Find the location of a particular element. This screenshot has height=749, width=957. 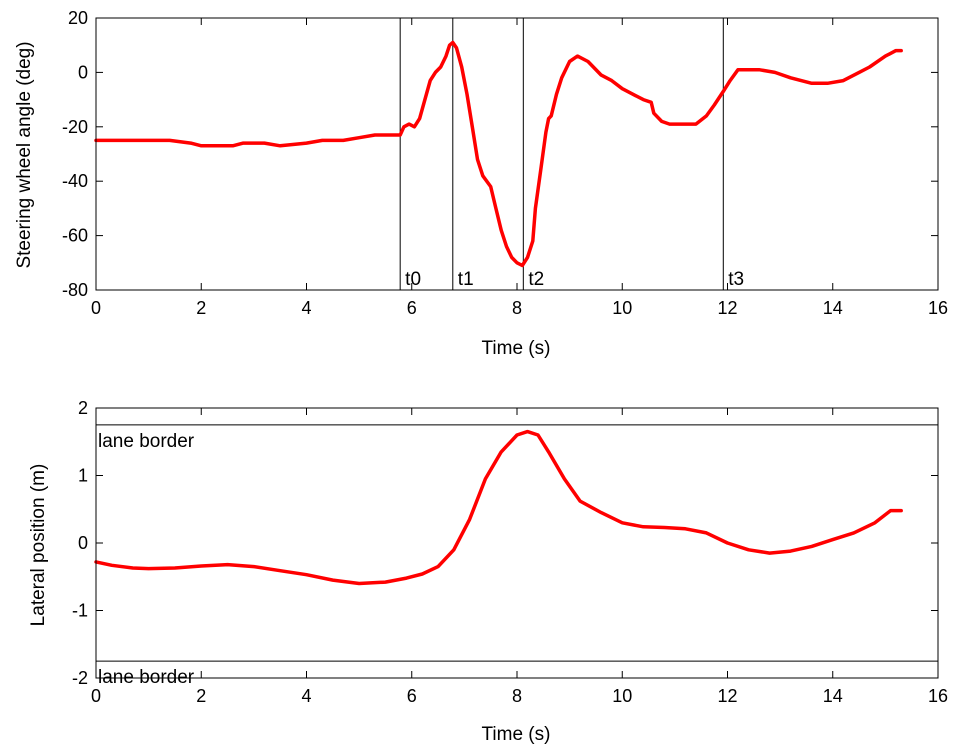

steering-angle-x-tick-label: 2 is located at coordinates (201, 308).